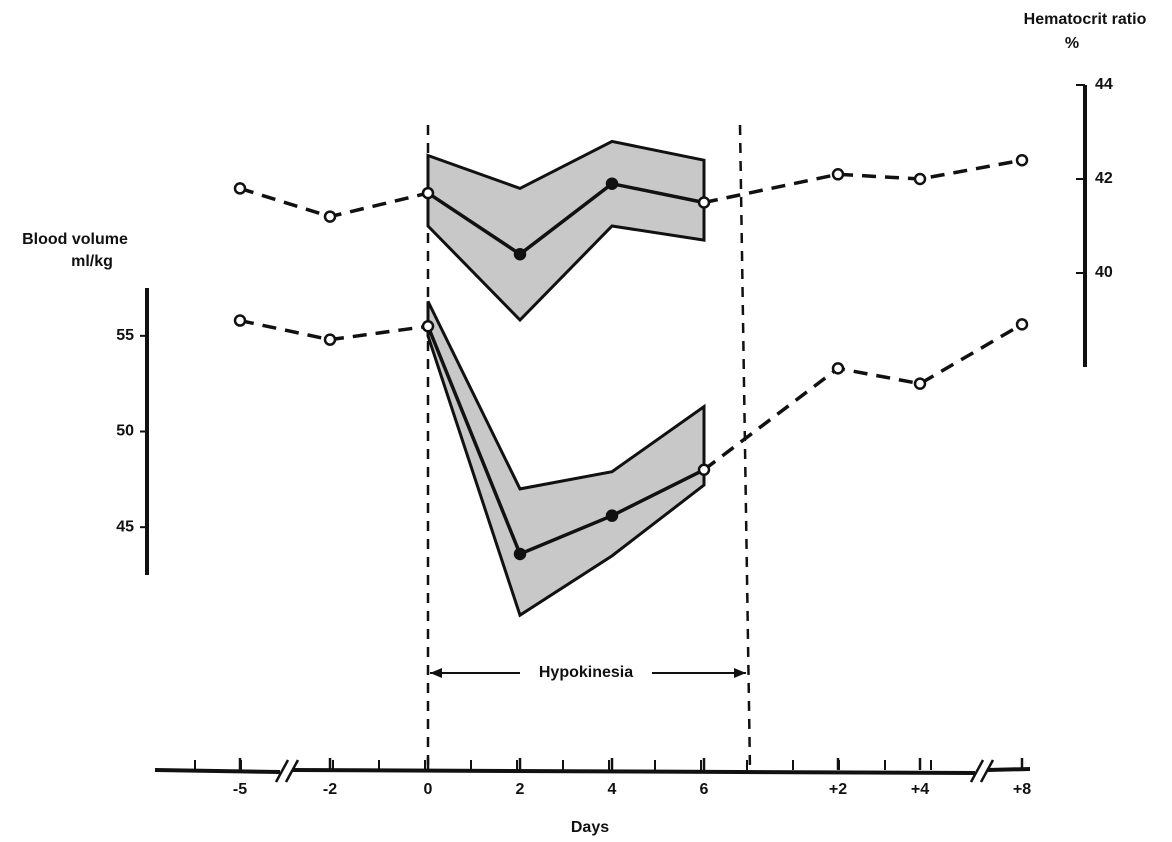 The image size is (1172, 842). Describe the element at coordinates (1104, 178) in the screenshot. I see `y2-tick-label: 42` at that location.